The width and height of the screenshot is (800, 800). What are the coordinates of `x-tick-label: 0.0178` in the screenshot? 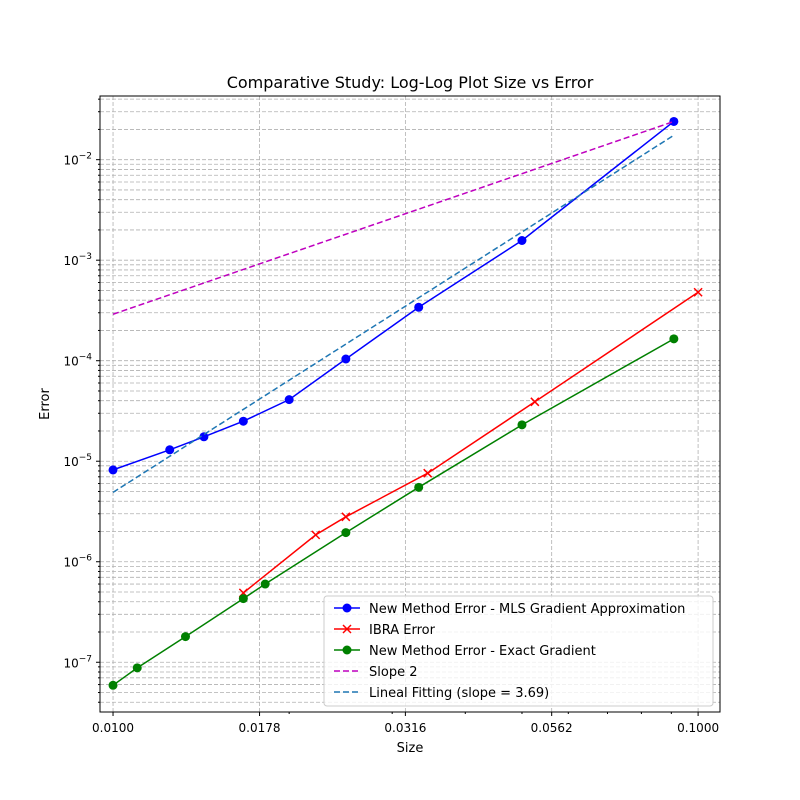 It's located at (260, 728).